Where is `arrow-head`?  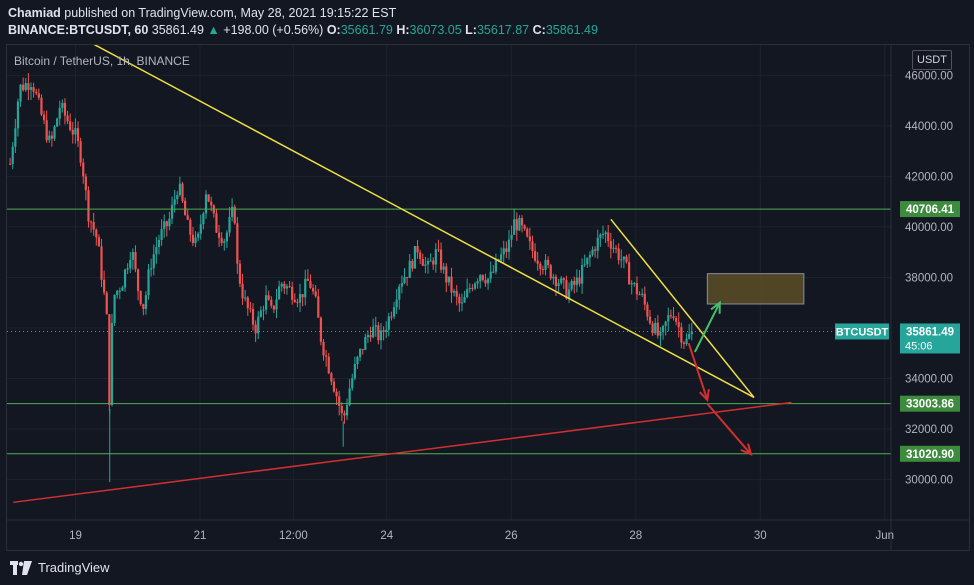 arrow-head is located at coordinates (704, 395).